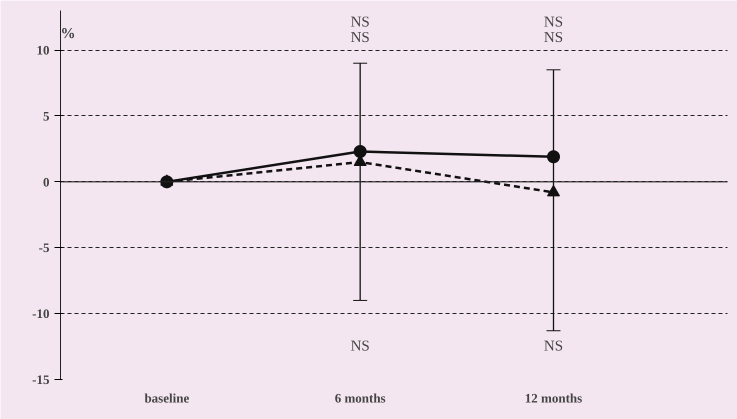 This screenshot has height=419, width=737. Describe the element at coordinates (360, 398) in the screenshot. I see `x-tick-label: 6 months` at that location.